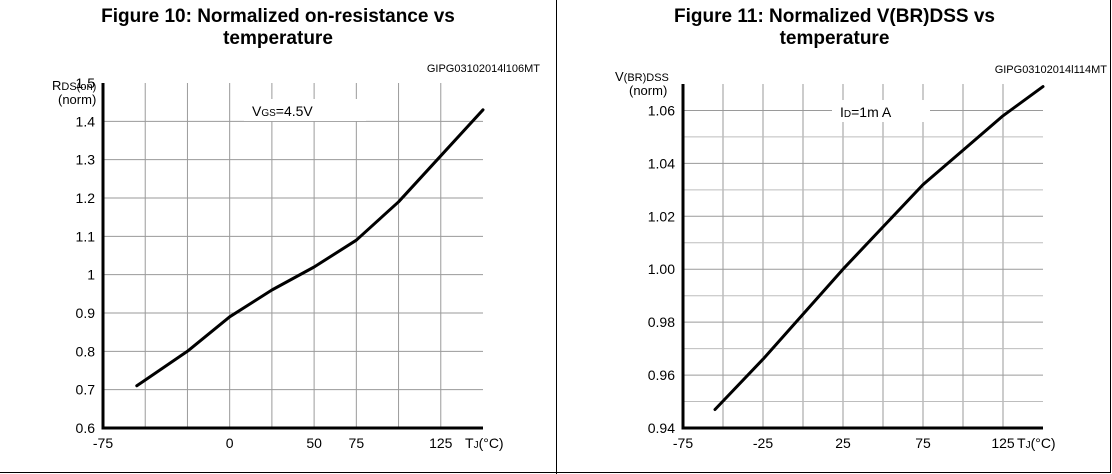 This screenshot has width=1112, height=474. What do you see at coordinates (556, 237) in the screenshot?
I see `panel-divider` at bounding box center [556, 237].